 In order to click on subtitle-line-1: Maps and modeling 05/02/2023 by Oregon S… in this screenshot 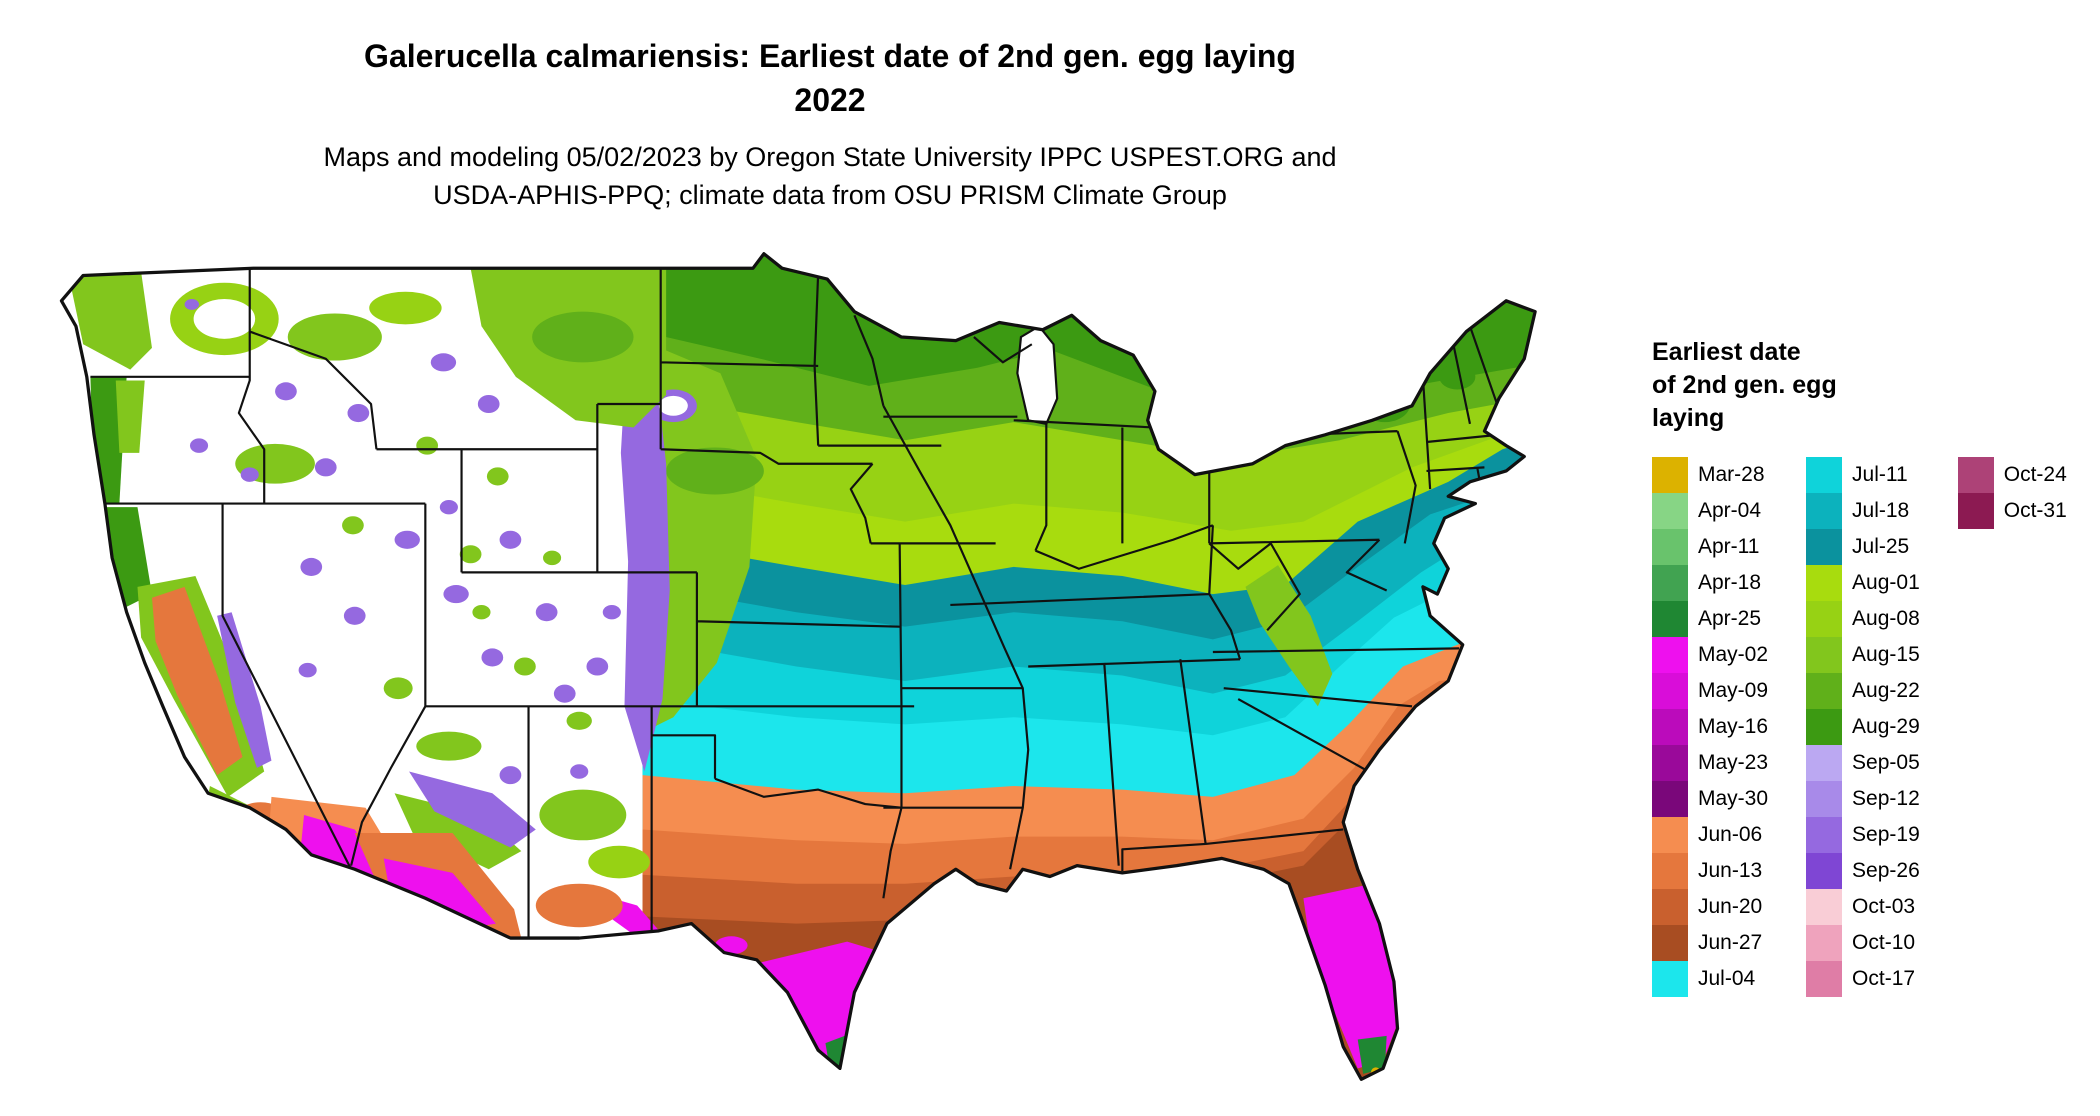, I will do `click(830, 157)`.